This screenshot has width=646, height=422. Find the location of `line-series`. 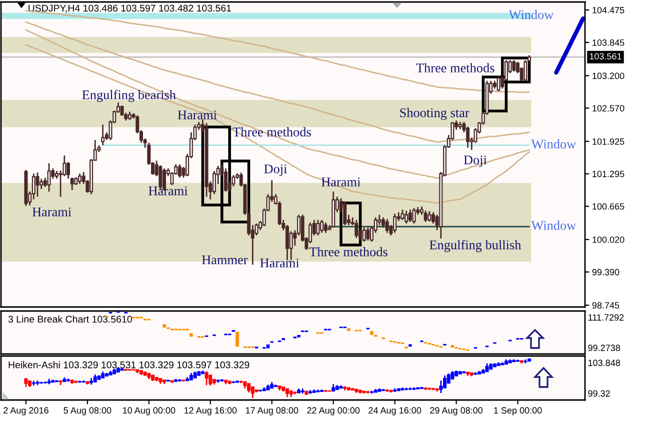

line-series is located at coordinates (570, 45).